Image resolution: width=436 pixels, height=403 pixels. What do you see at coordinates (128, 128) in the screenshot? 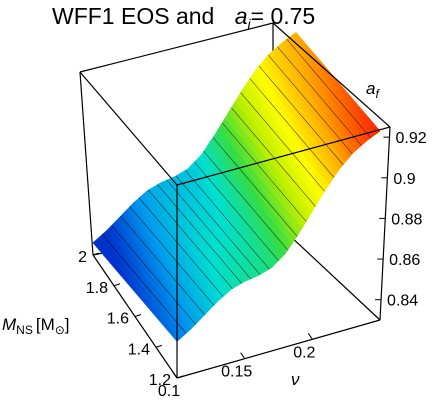
I see `box-edge-front-top-left` at bounding box center [128, 128].